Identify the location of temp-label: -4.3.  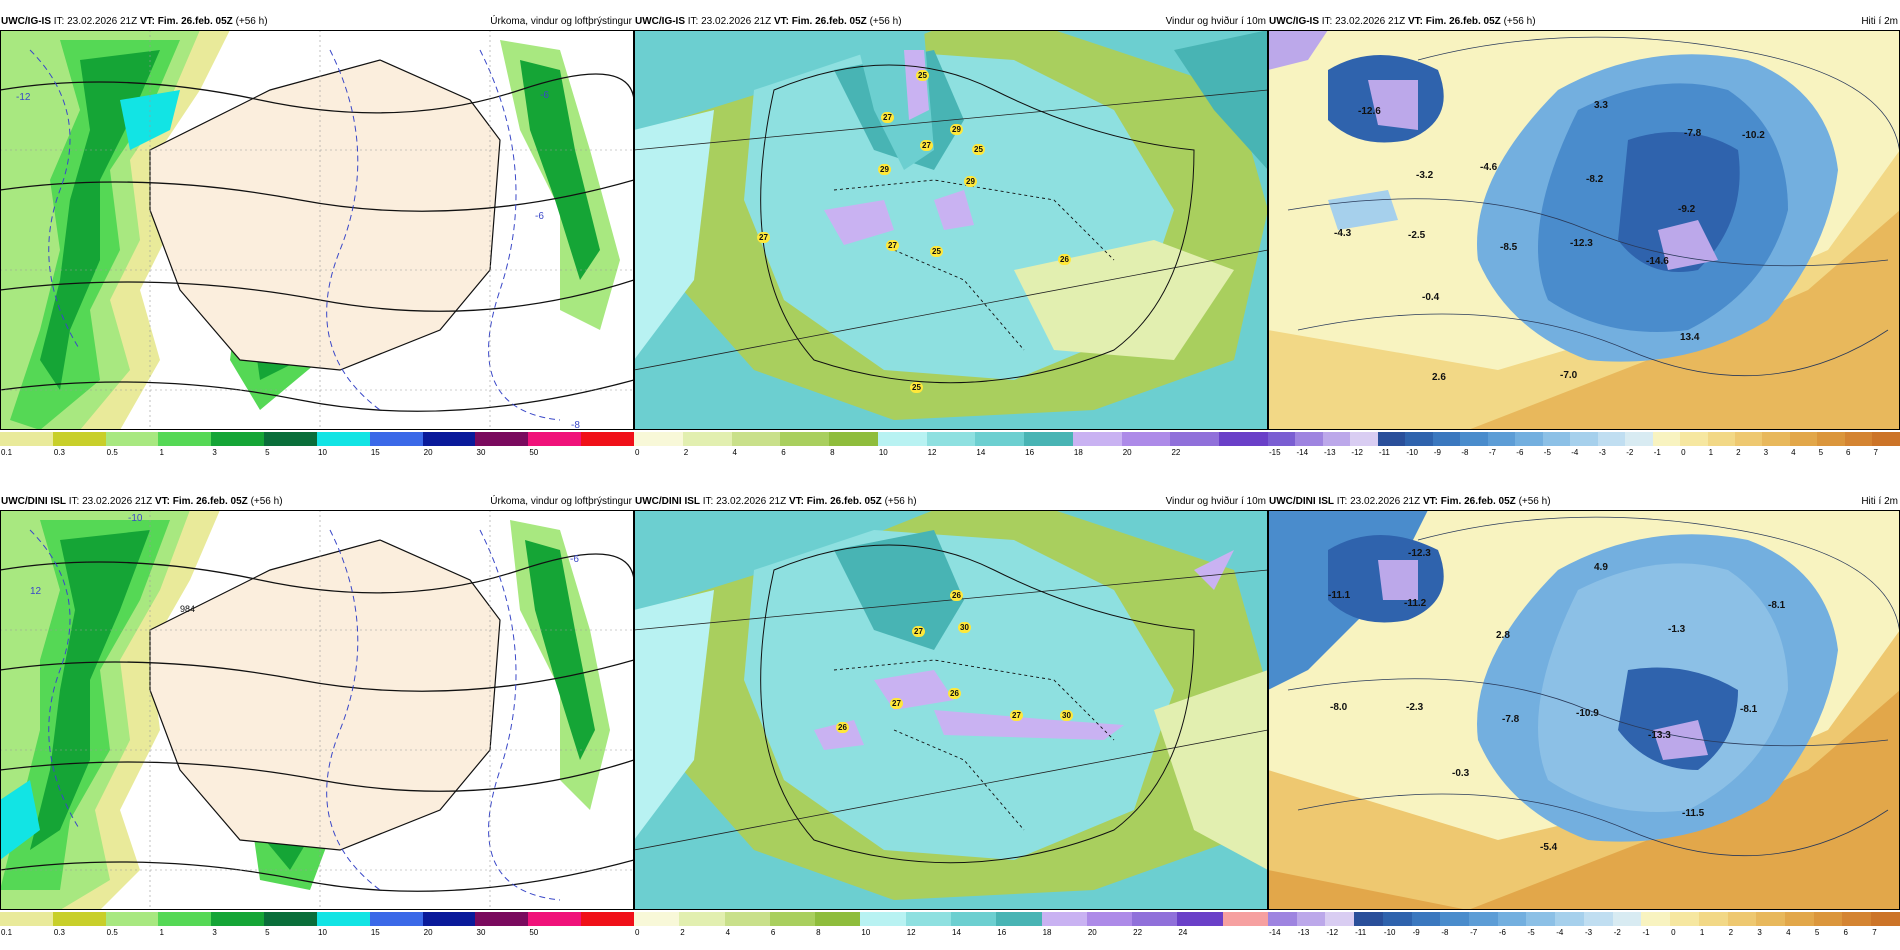
(1343, 233).